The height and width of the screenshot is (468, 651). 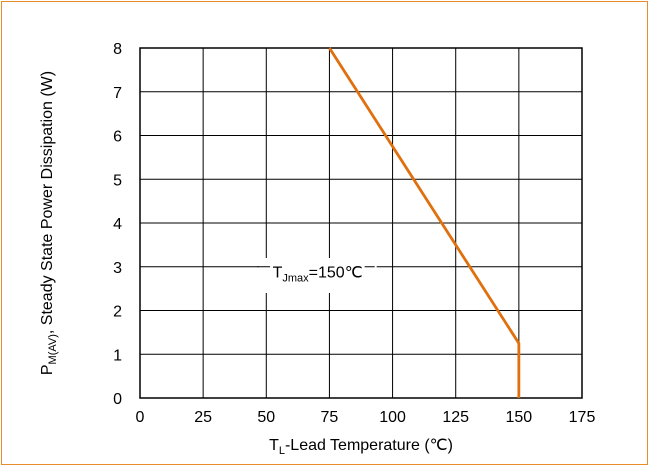 What do you see at coordinates (117, 312) in the screenshot?
I see `y-tick-label: 2` at bounding box center [117, 312].